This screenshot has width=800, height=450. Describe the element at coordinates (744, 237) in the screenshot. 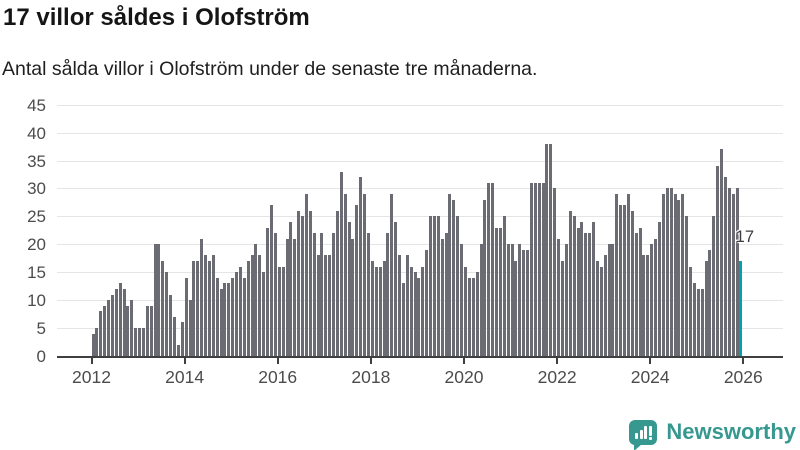

I see `latest-value-label: 17` at that location.